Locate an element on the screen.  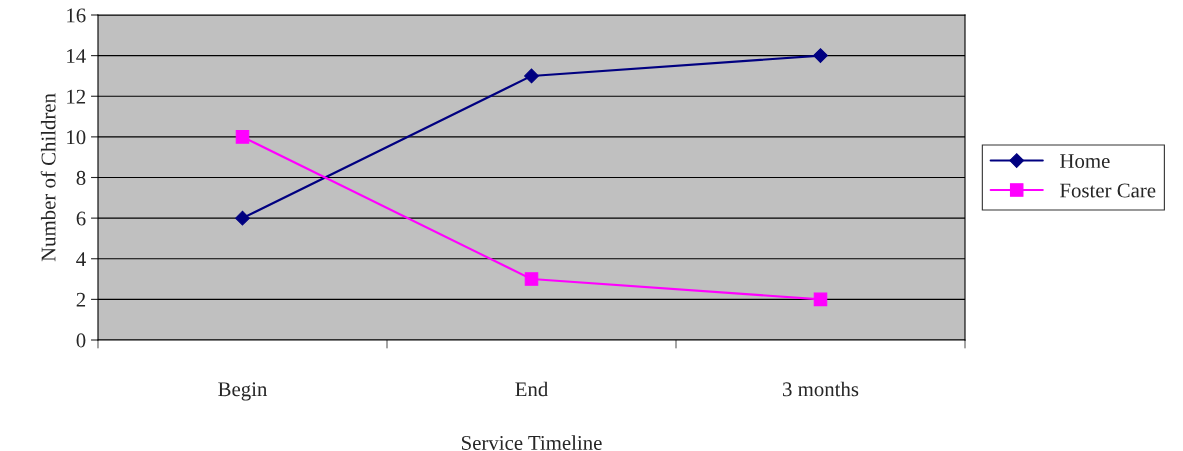
y-axis-title: Number of Children is located at coordinates (48, 177).